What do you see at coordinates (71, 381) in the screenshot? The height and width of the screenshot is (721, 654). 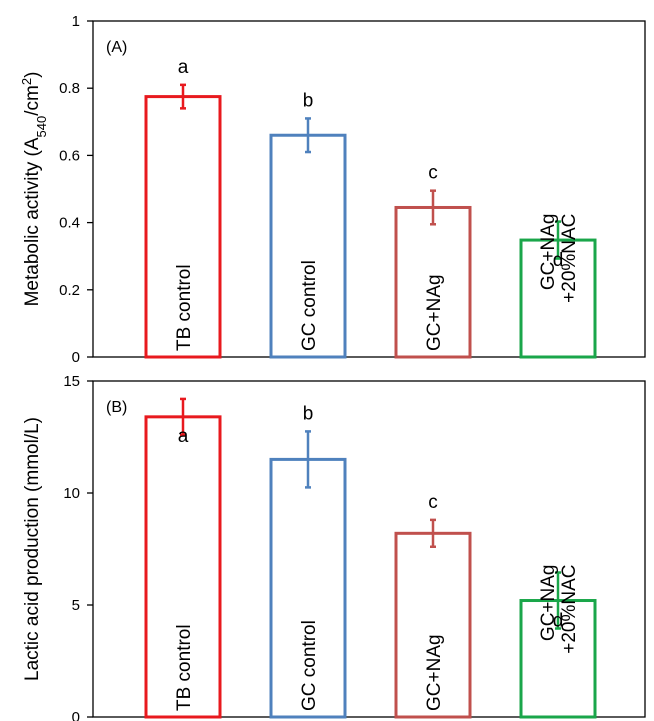 I see `y-tick-label: 15` at bounding box center [71, 381].